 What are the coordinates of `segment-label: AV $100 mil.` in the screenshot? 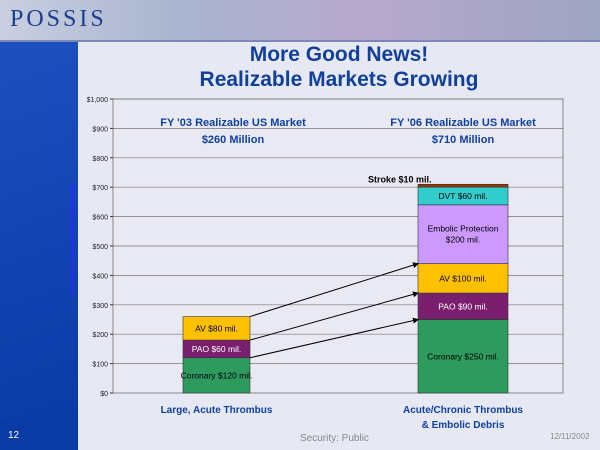 It's located at (463, 278).